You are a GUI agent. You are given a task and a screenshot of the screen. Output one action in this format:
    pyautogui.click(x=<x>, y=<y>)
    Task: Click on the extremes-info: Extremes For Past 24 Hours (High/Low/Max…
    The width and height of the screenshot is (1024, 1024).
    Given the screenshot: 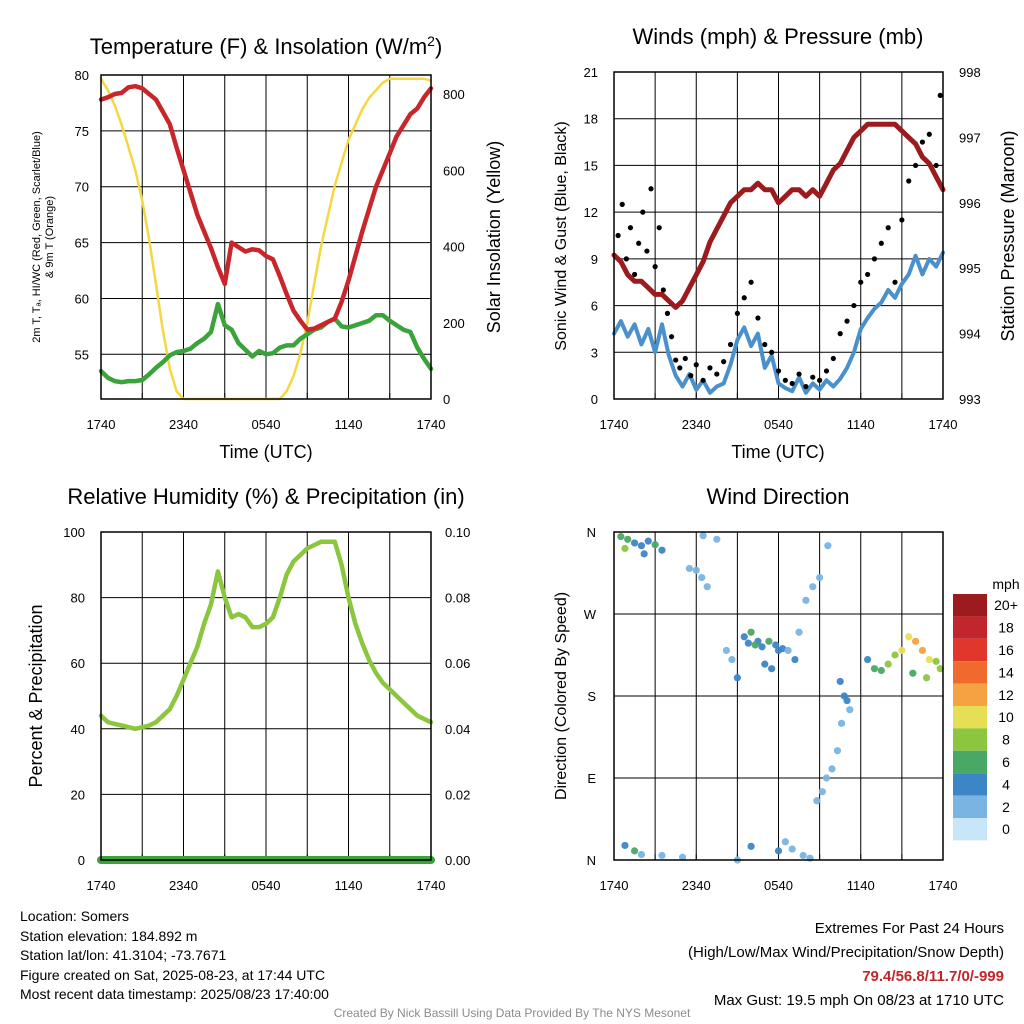 What is the action you would take?
    pyautogui.click(x=846, y=965)
    